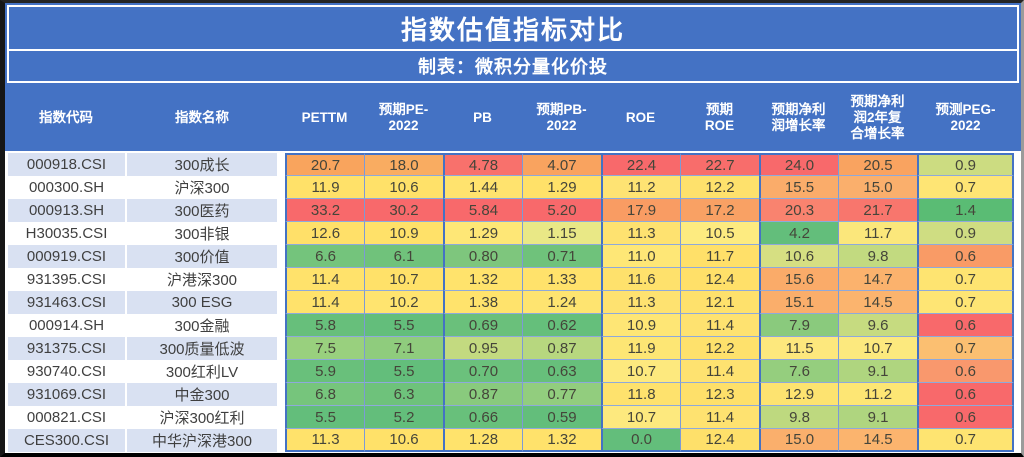 This screenshot has height=457, width=1024. What do you see at coordinates (877, 440) in the screenshot?
I see `value-cell: 14.5` at bounding box center [877, 440].